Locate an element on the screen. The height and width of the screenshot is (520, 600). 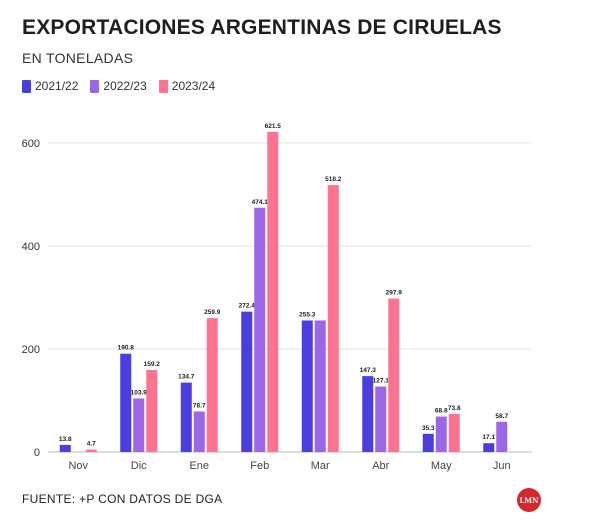
data-label: 4.7 is located at coordinates (91, 444).